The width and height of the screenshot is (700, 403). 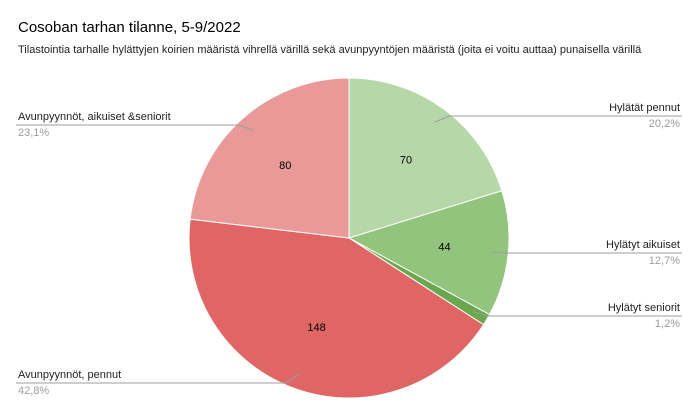 I want to click on slice-value-label: 80, so click(x=285, y=166).